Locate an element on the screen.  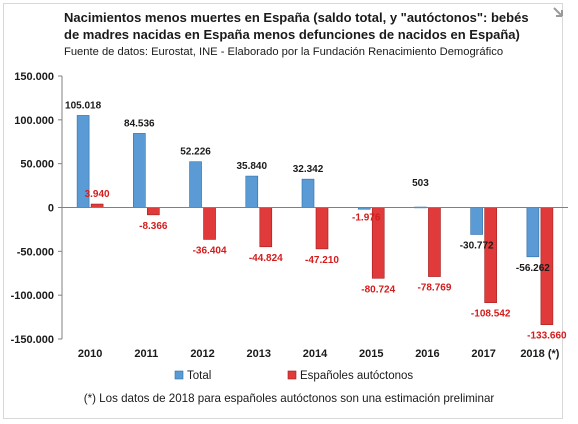
x-tick-label: 2013 is located at coordinates (259, 354).